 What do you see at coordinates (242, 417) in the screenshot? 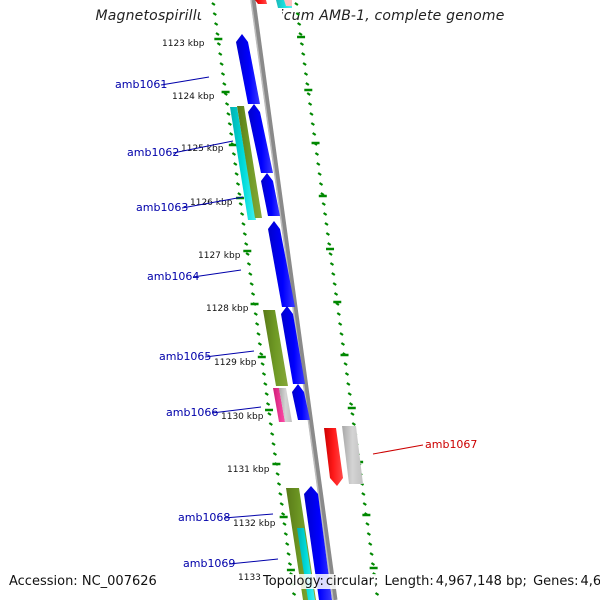
I see `tick-label: 1130 kbp` at bounding box center [242, 417].